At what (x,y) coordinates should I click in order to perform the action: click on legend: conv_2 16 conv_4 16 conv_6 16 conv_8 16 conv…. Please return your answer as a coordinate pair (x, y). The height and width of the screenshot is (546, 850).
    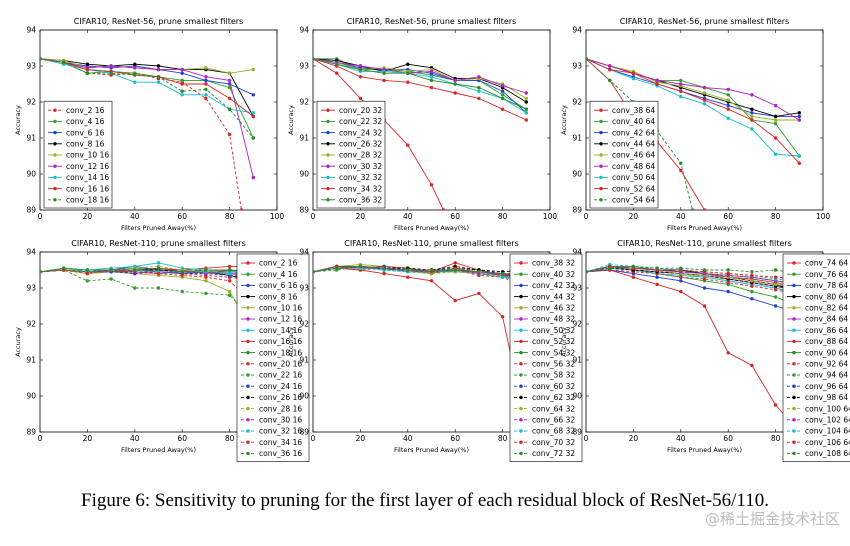
    Looking at the image, I should click on (273, 357).